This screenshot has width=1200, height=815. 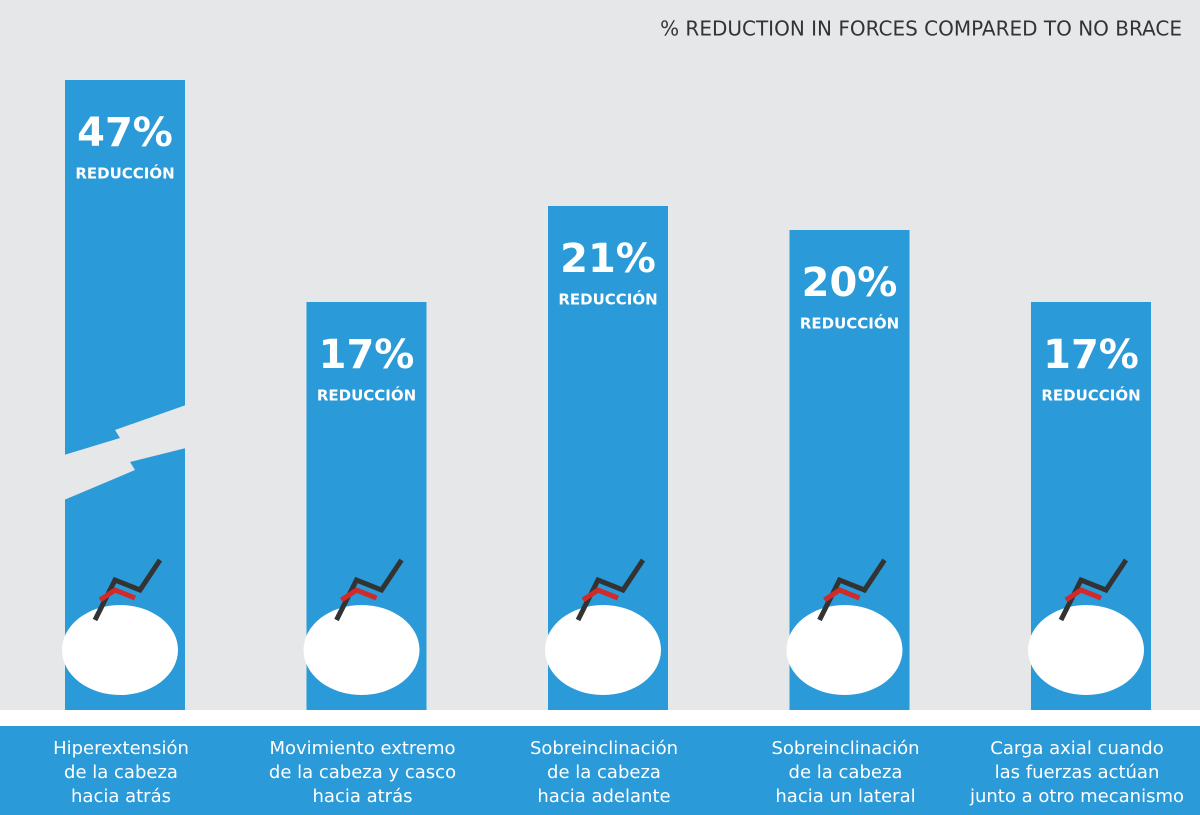 I want to click on x-tick-label: Movimiento extremo, so click(x=362, y=748).